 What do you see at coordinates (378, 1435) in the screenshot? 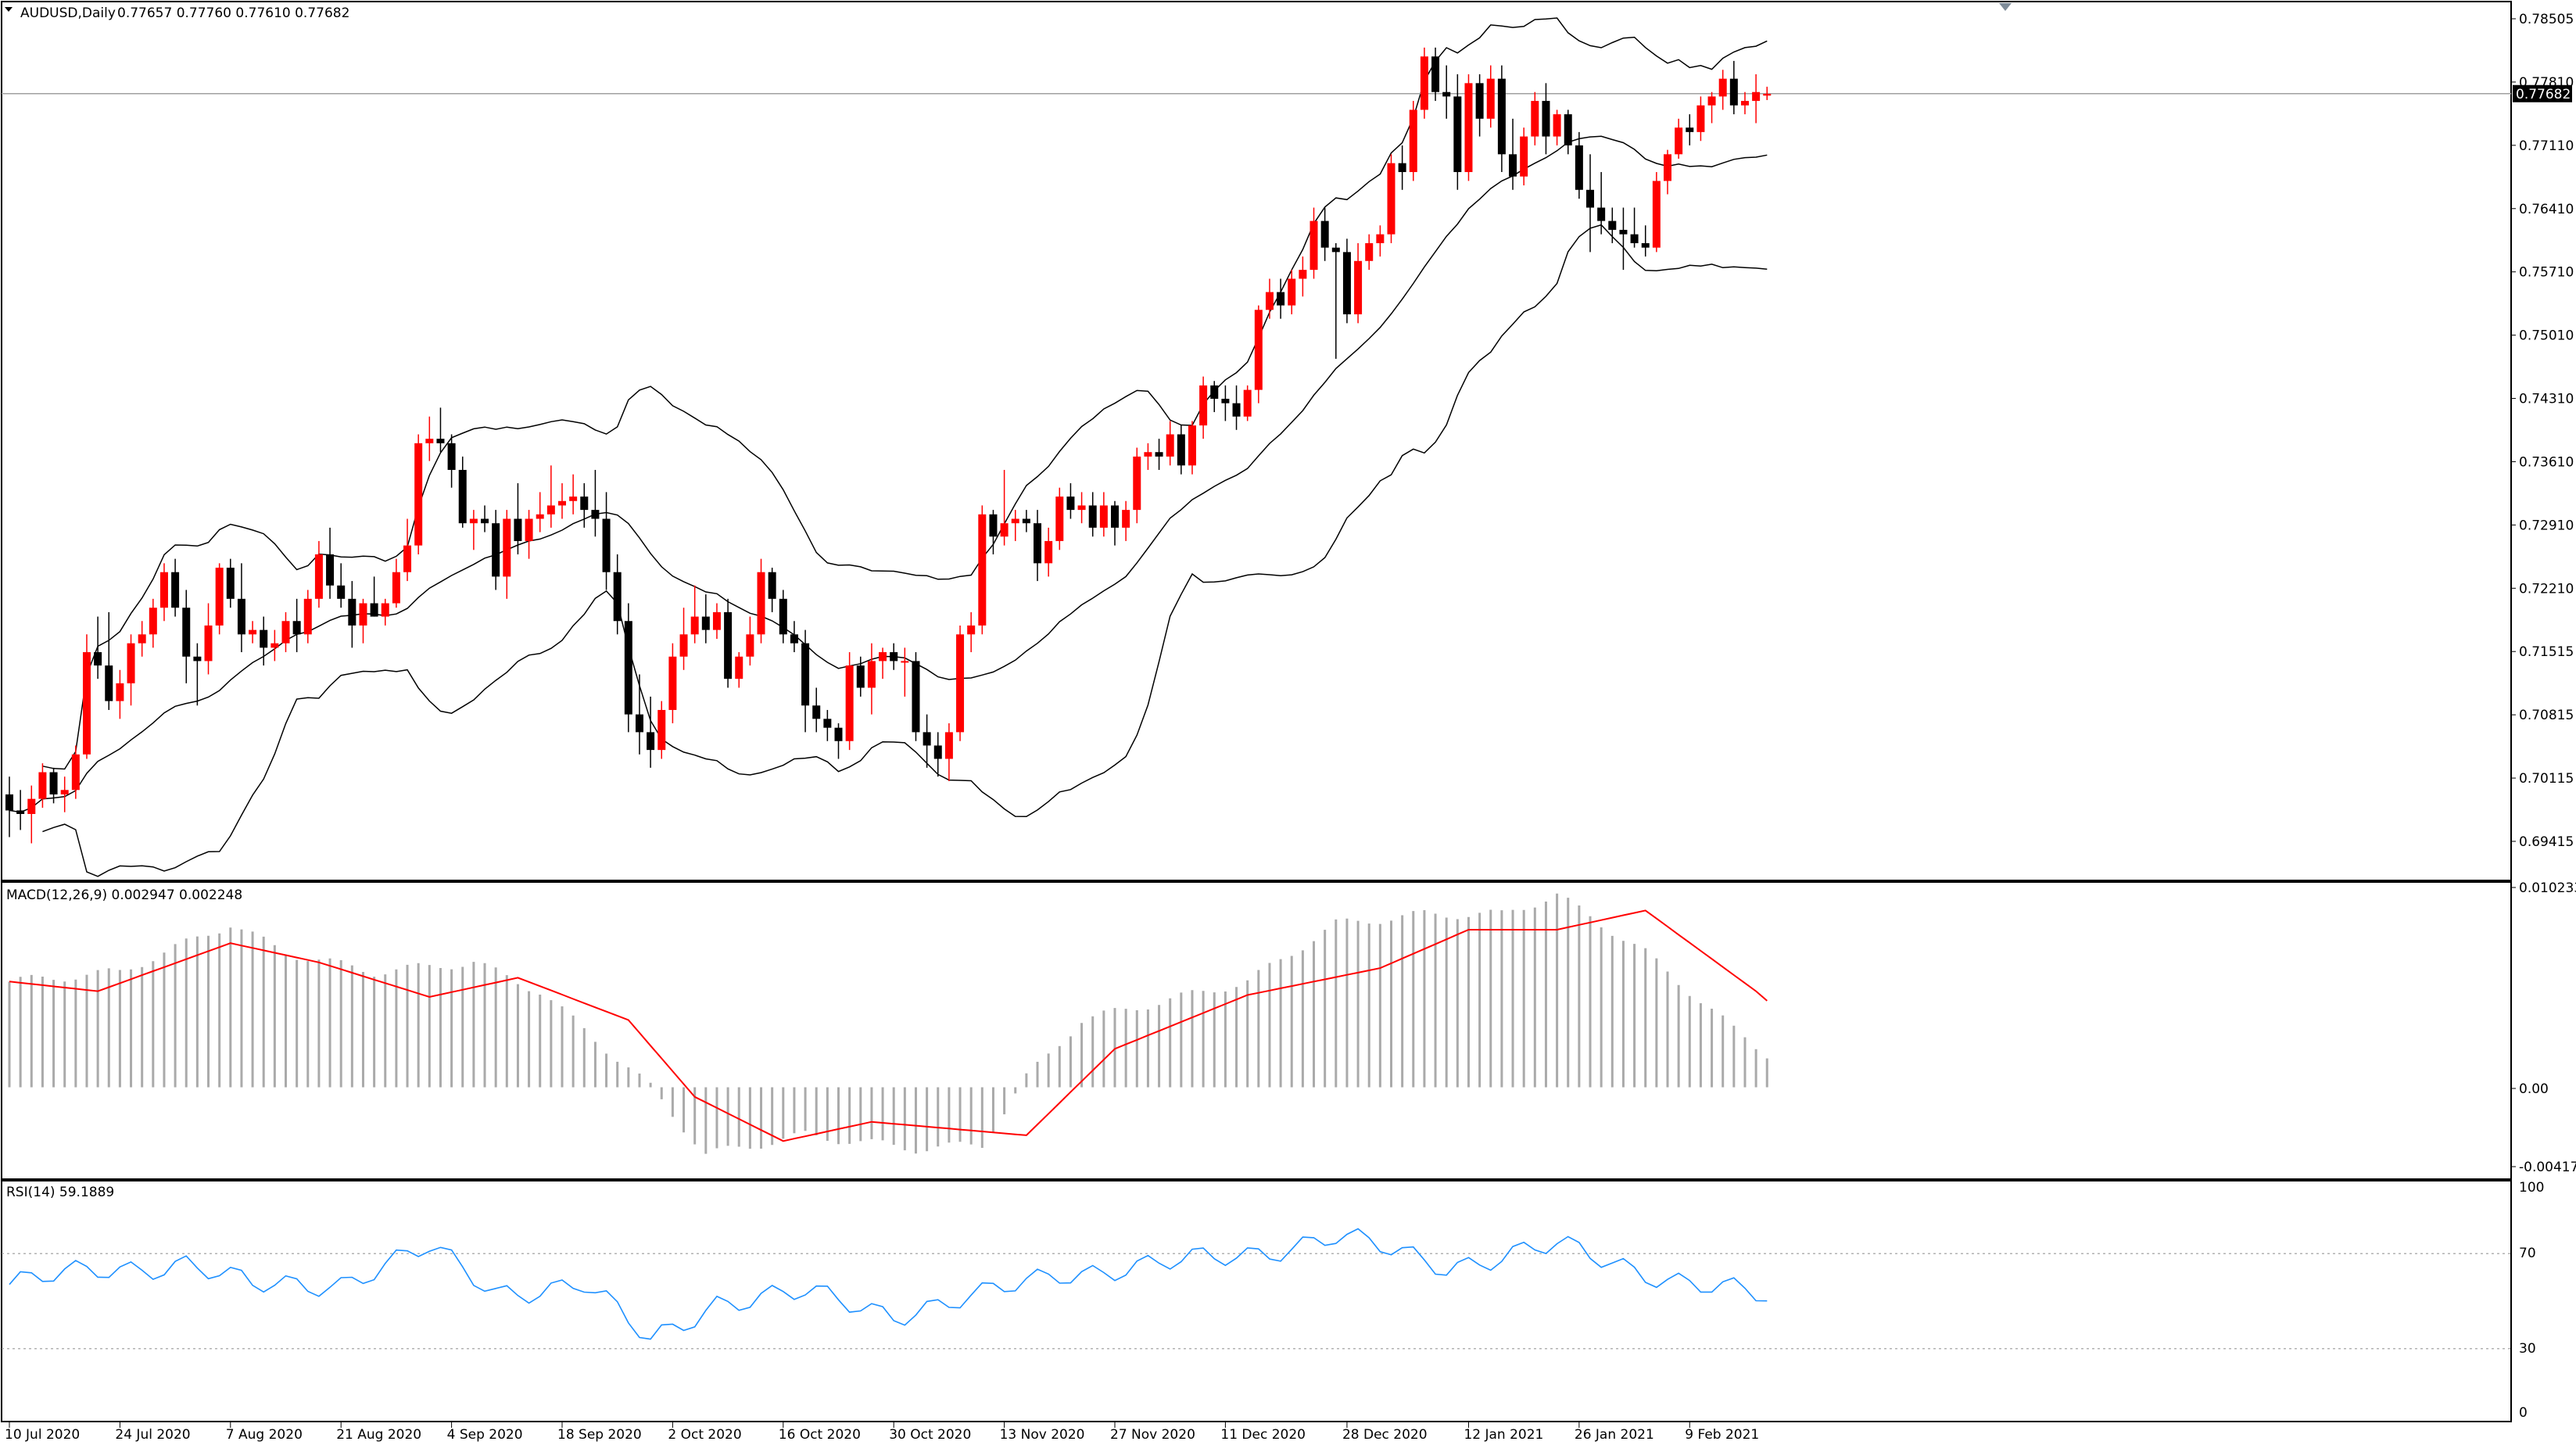
I see `x-tick-label: 21 Aug 2020` at bounding box center [378, 1435].